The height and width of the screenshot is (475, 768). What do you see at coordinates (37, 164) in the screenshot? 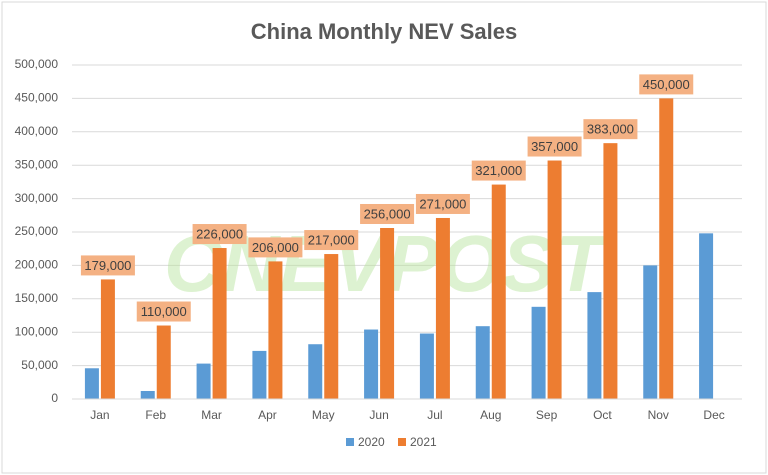
I see `y-tick-label: 350,000` at bounding box center [37, 164].